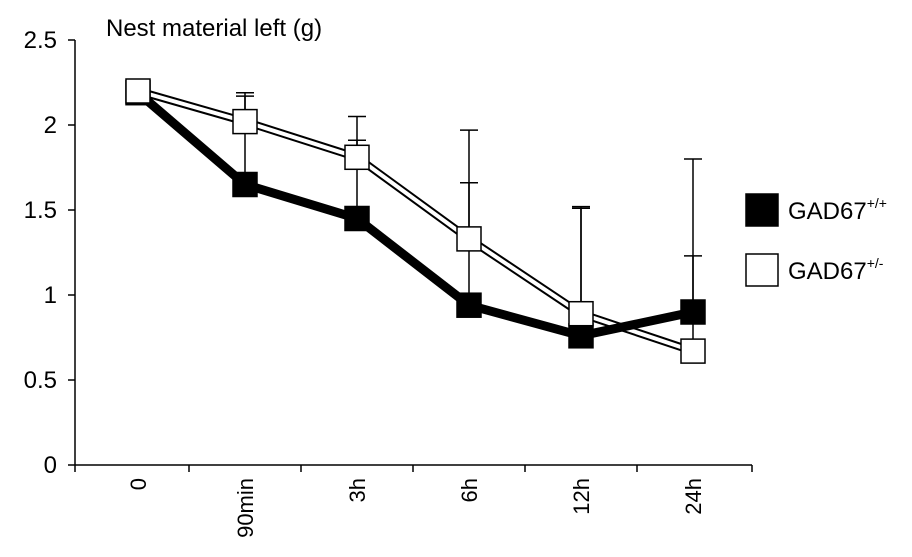 The width and height of the screenshot is (912, 557). Describe the element at coordinates (413, 501) in the screenshot. I see `x-ticks: 0 90min 3h 6h 12h 24h` at that location.